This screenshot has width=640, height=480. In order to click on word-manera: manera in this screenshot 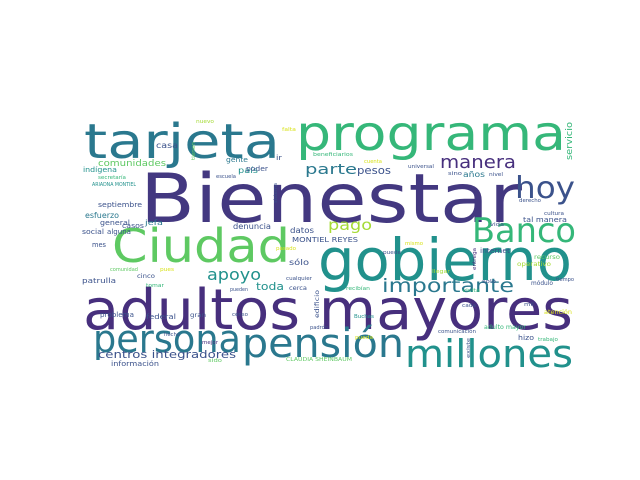, I will do `click(478, 162)`.